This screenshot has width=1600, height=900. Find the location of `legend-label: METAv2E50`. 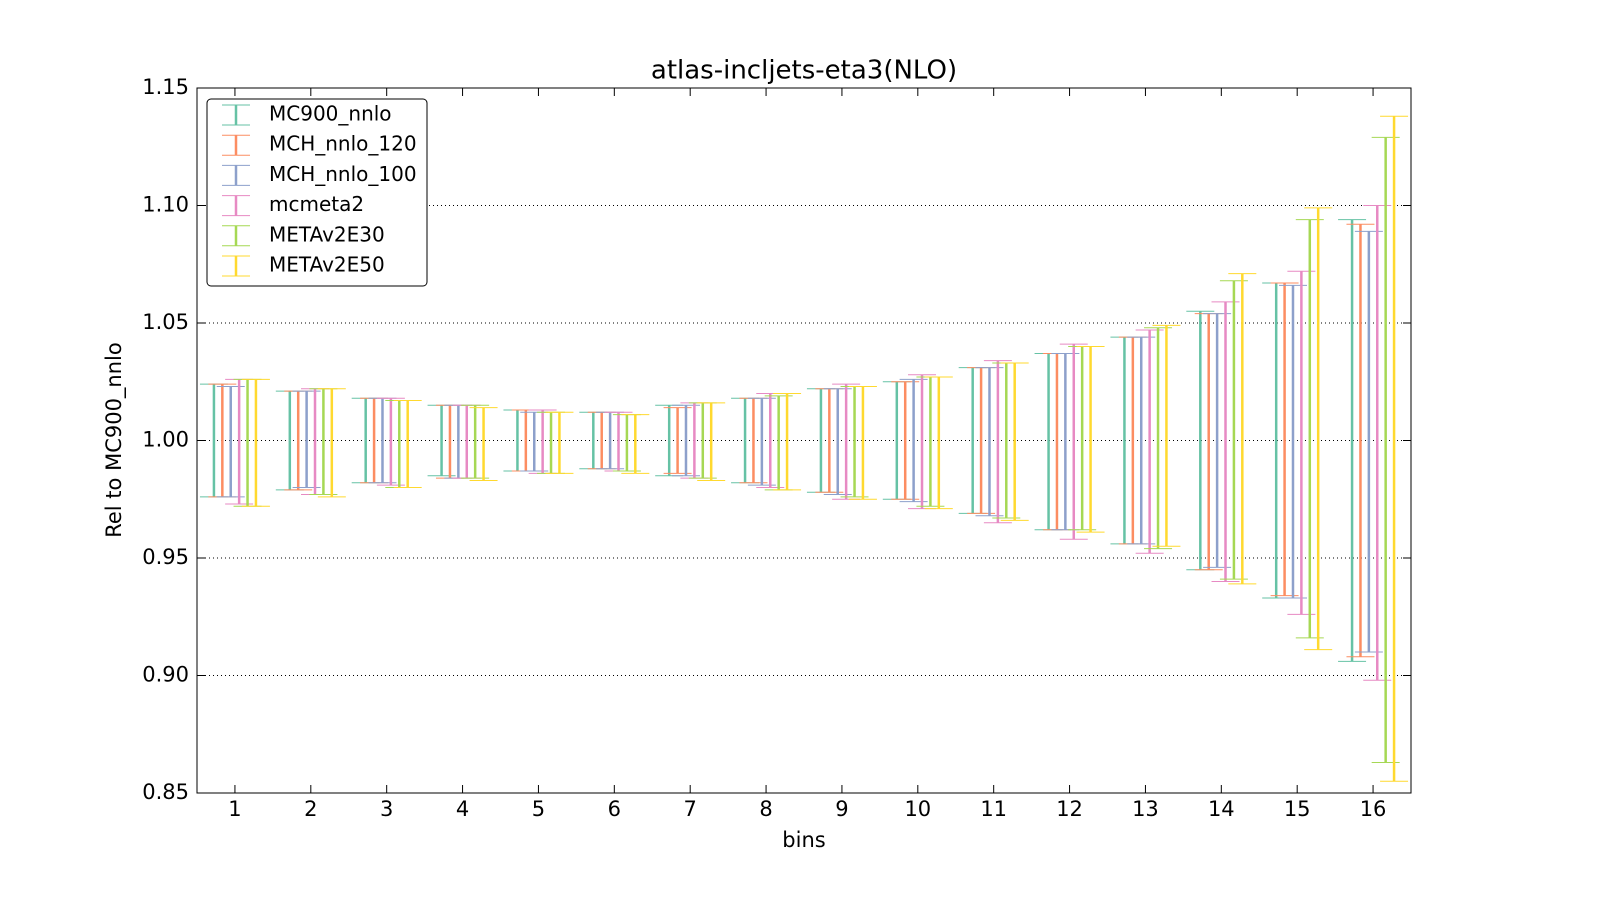

legend-label: METAv2E50 is located at coordinates (327, 265).